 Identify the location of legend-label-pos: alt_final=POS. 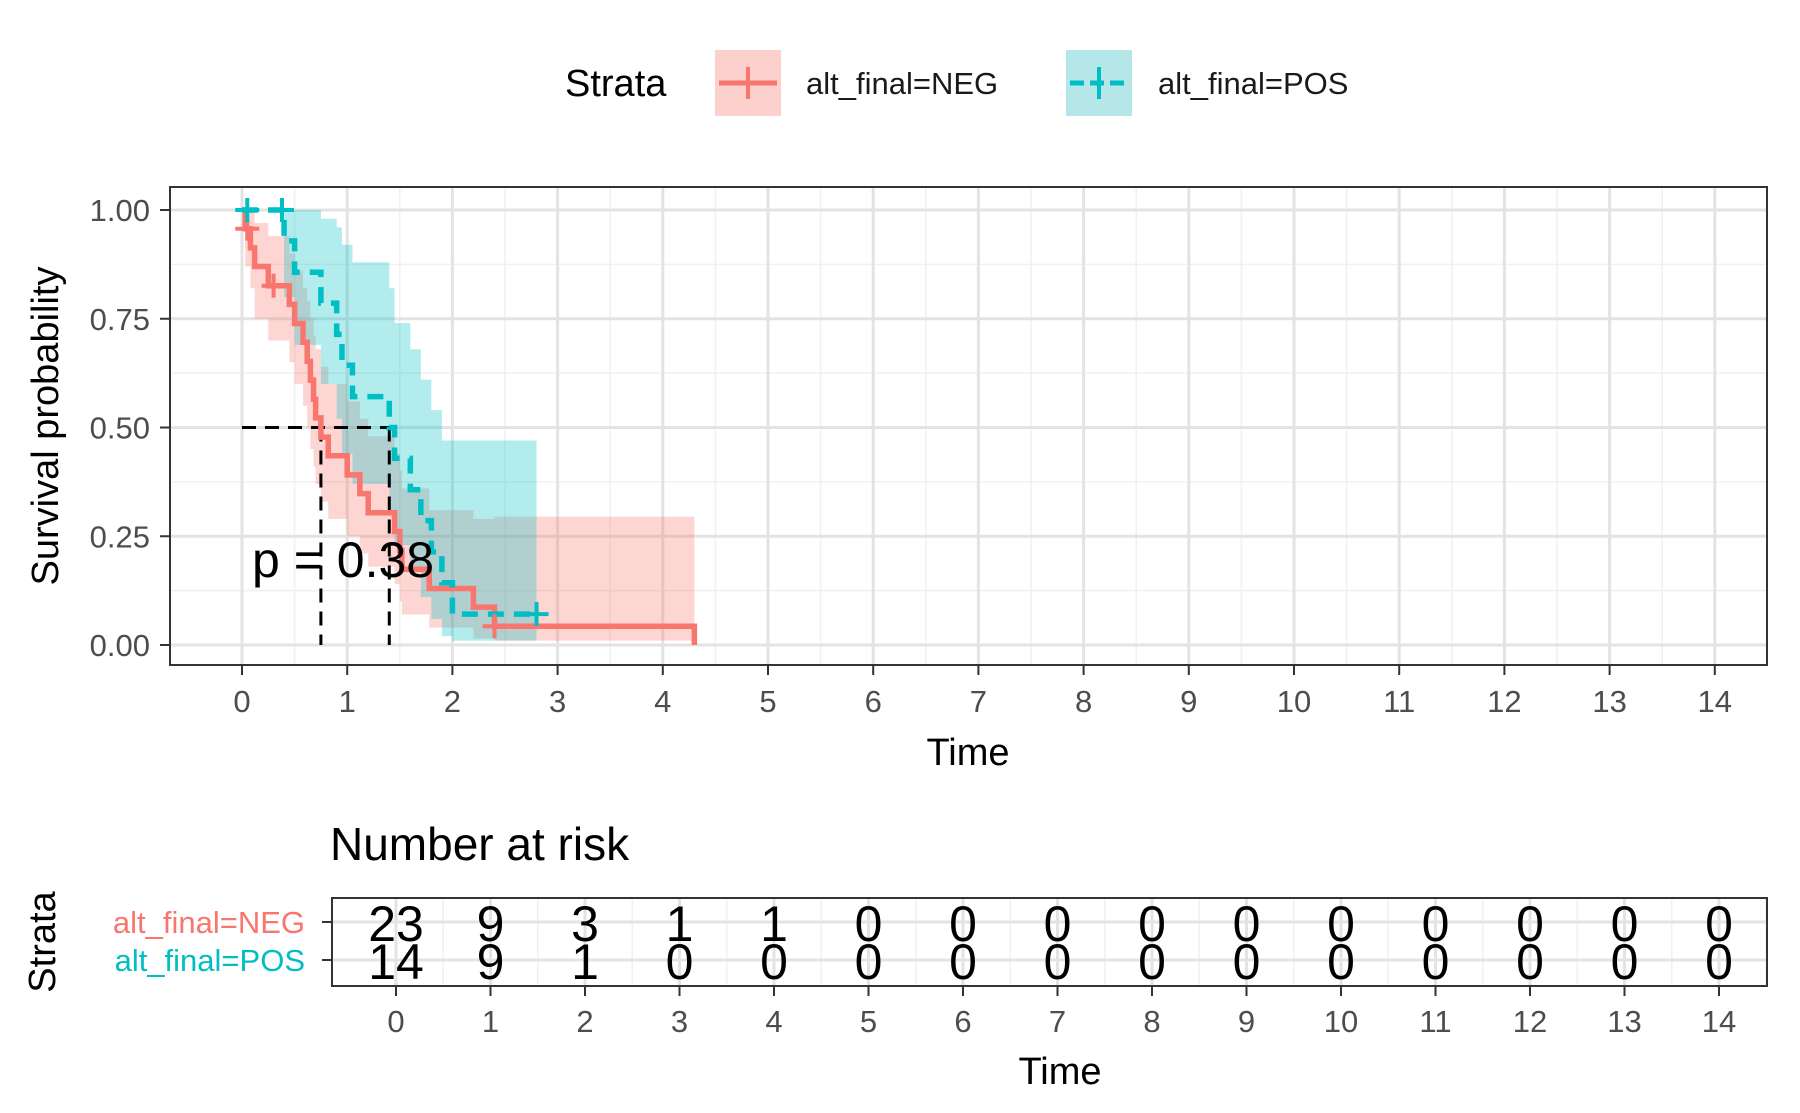
(1253, 83).